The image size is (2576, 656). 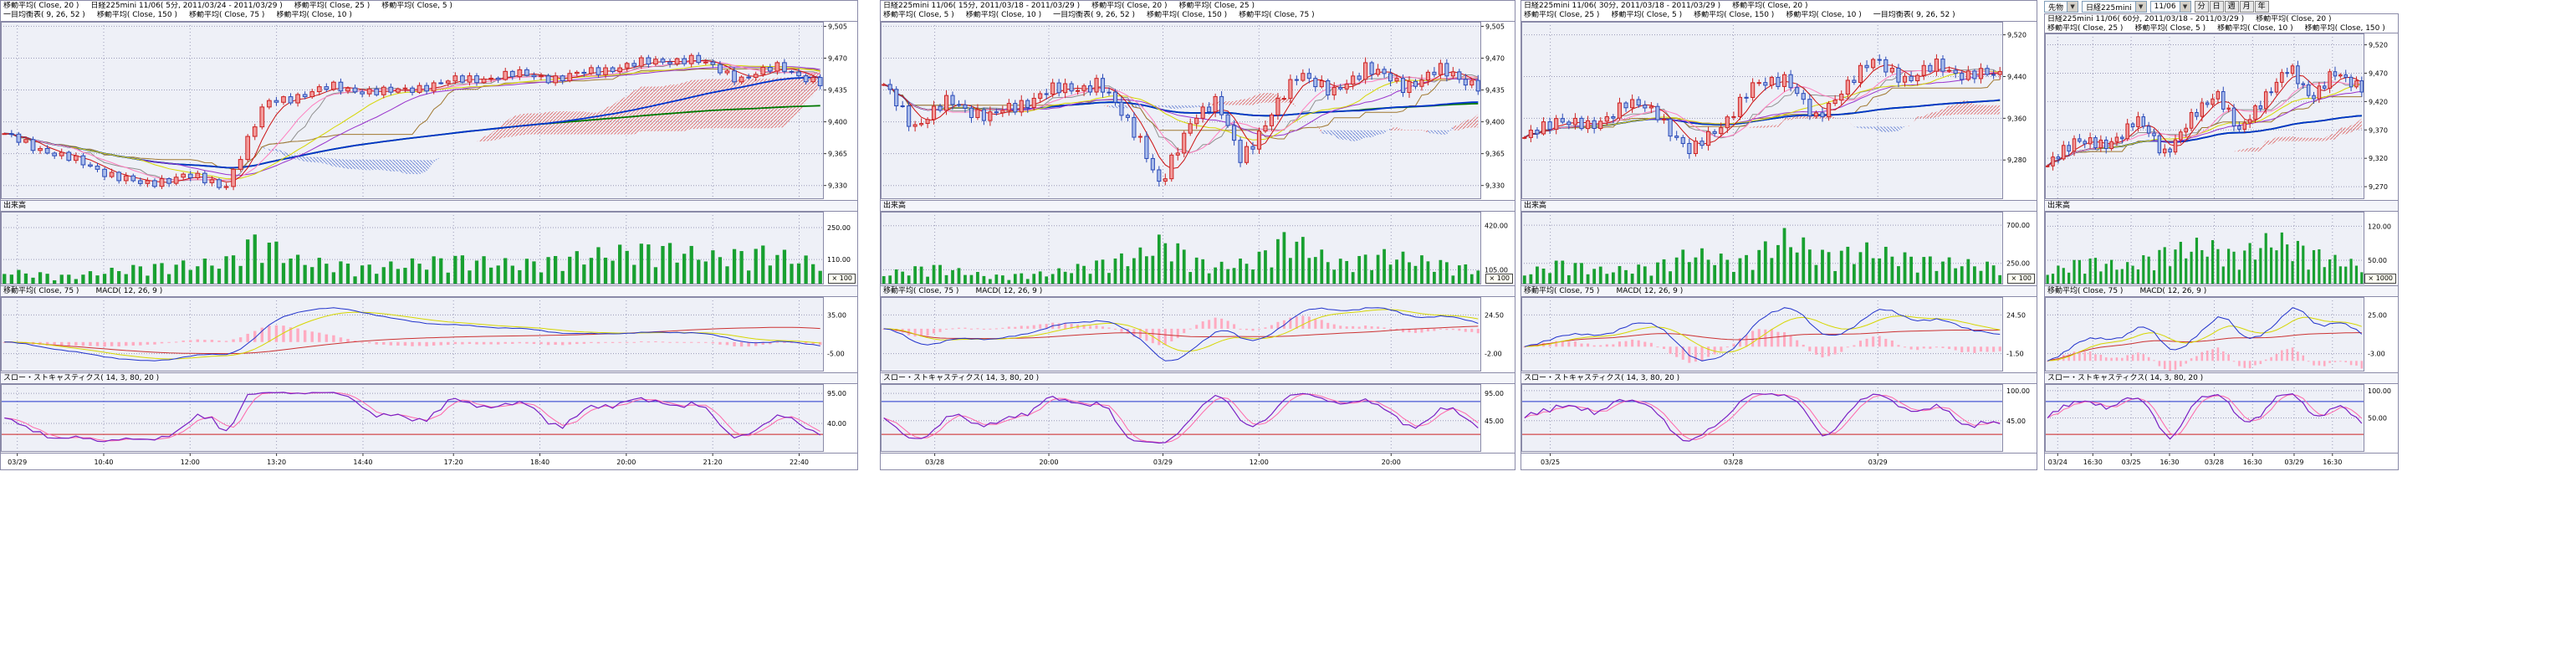 What do you see at coordinates (426, 248) in the screenshot?
I see `chart-canvas: 250.00 110.00` at bounding box center [426, 248].